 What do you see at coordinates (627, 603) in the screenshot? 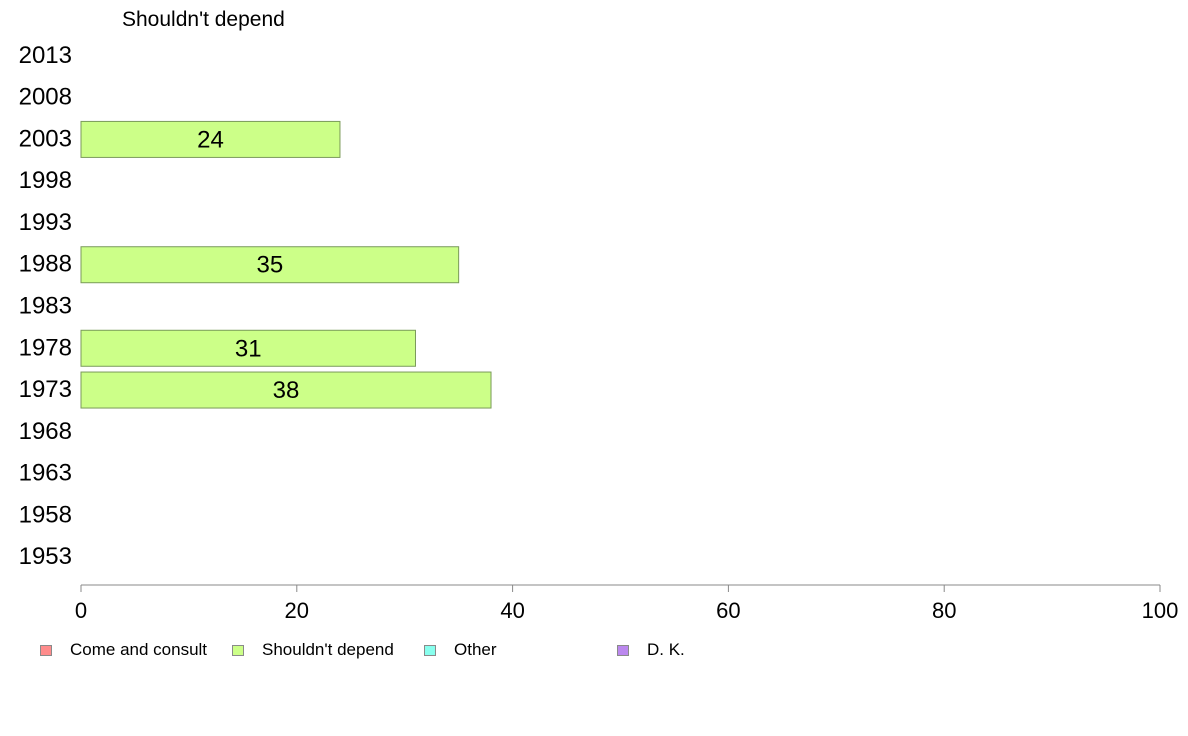
I see `x-axis: 0 20 40 60 80 100` at bounding box center [627, 603].